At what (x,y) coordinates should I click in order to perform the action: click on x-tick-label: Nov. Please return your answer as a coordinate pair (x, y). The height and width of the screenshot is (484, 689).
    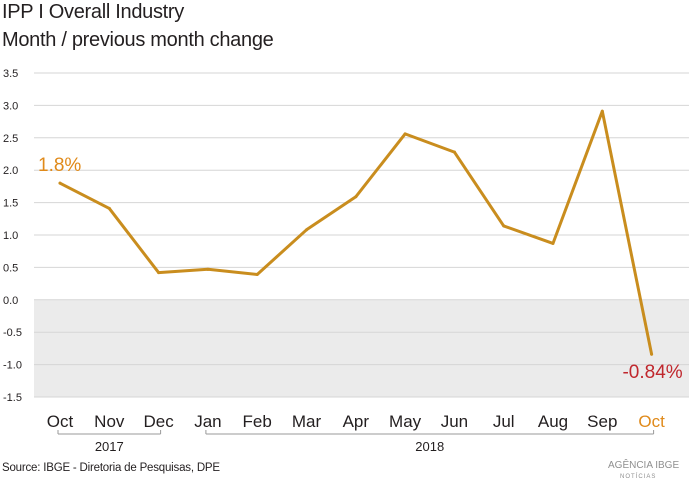
    Looking at the image, I should click on (109, 421).